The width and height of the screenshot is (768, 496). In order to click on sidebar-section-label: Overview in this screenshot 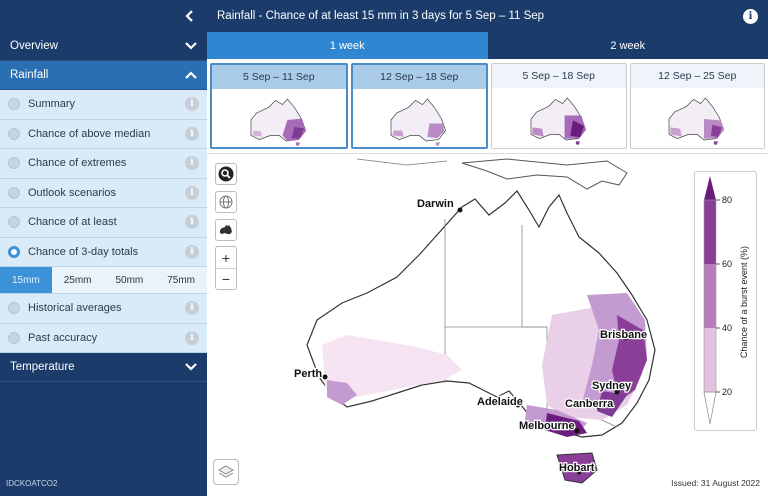, I will do `click(34, 46)`.